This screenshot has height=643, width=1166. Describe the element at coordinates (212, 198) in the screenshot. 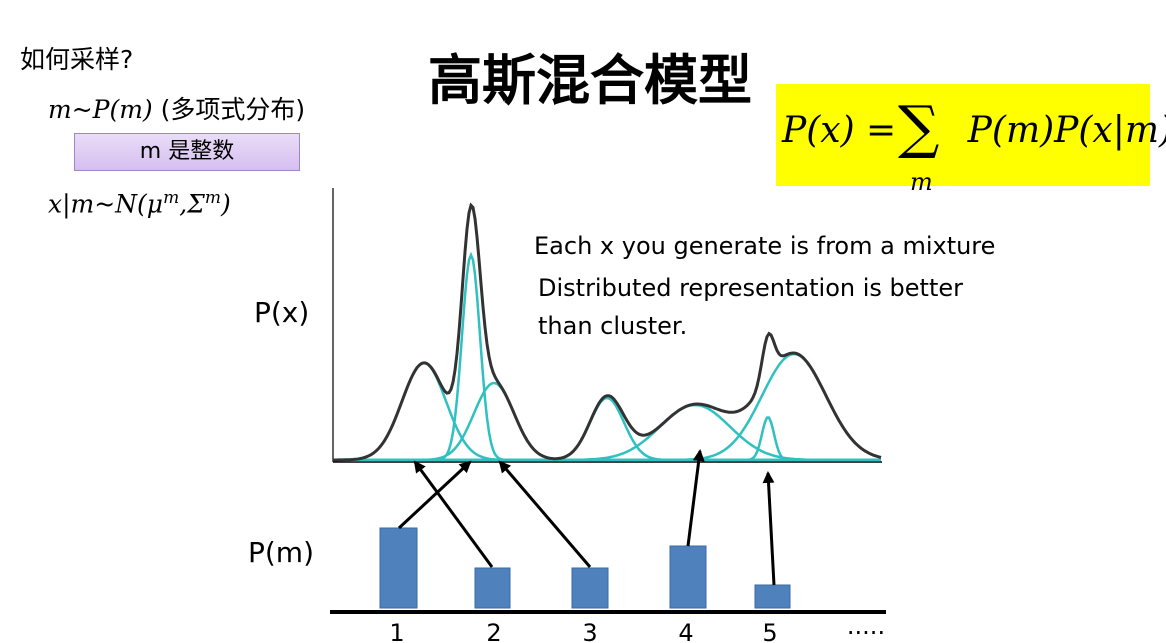

I see `sigma-superscript: m` at that location.